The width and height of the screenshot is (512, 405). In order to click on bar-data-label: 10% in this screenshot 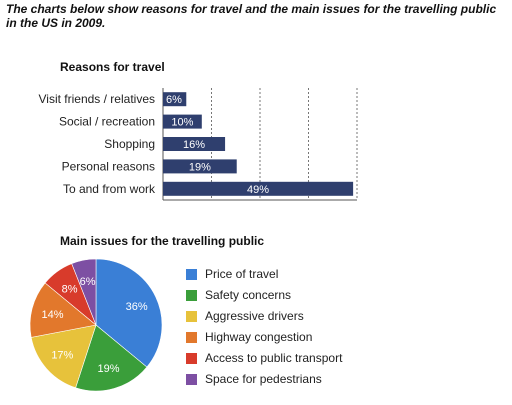, I will do `click(182, 123)`.